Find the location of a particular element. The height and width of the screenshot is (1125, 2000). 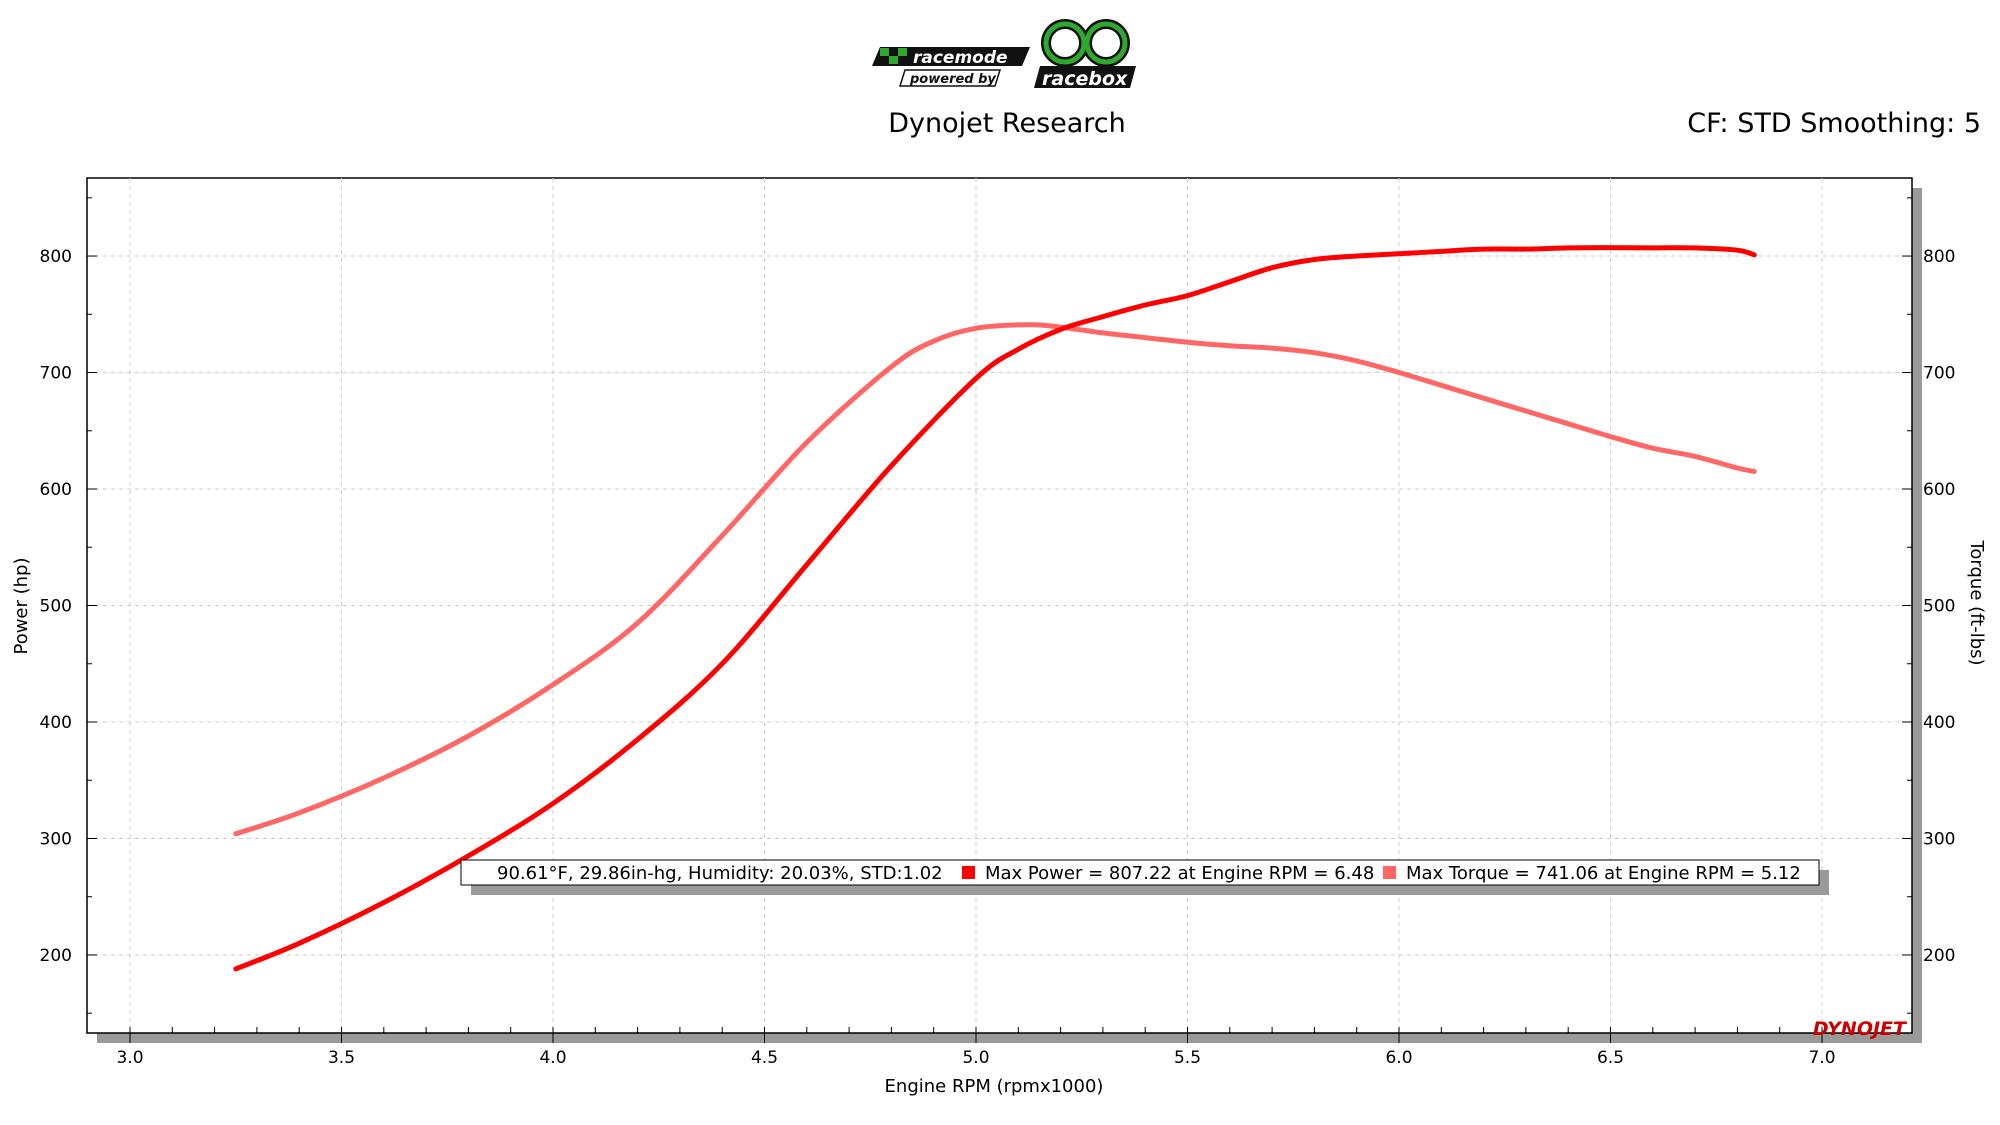

x-tick-label: 7.0 is located at coordinates (1821, 1058).